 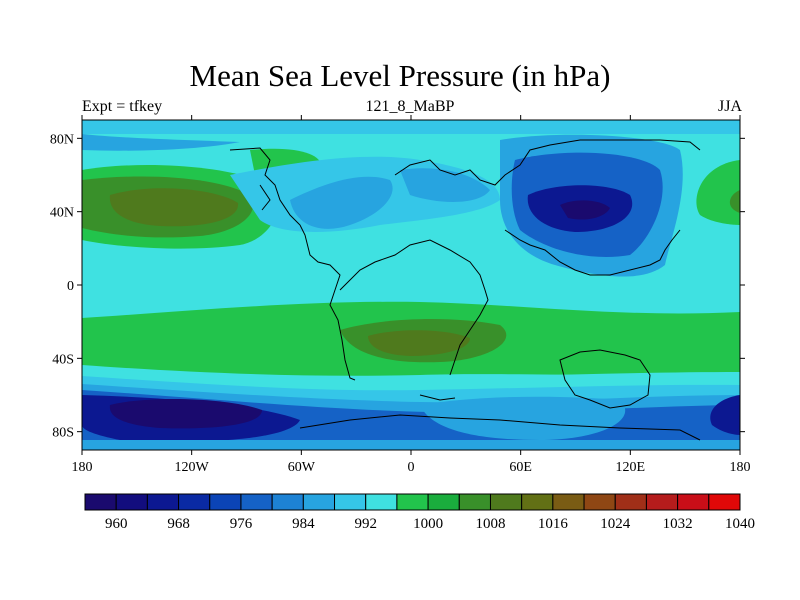 What do you see at coordinates (592, 252) in the screenshot?
I see `coast-asia-south` at bounding box center [592, 252].